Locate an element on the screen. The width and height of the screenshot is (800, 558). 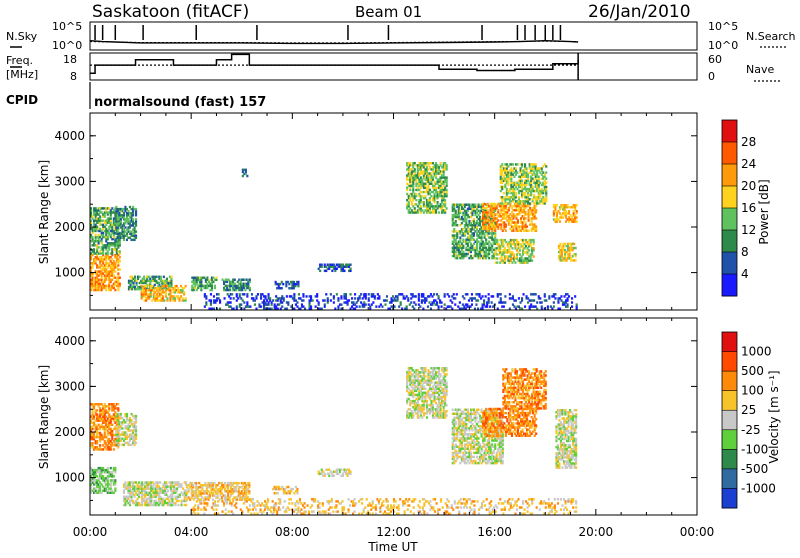
nave-tick-top: 60 is located at coordinates (715, 59).